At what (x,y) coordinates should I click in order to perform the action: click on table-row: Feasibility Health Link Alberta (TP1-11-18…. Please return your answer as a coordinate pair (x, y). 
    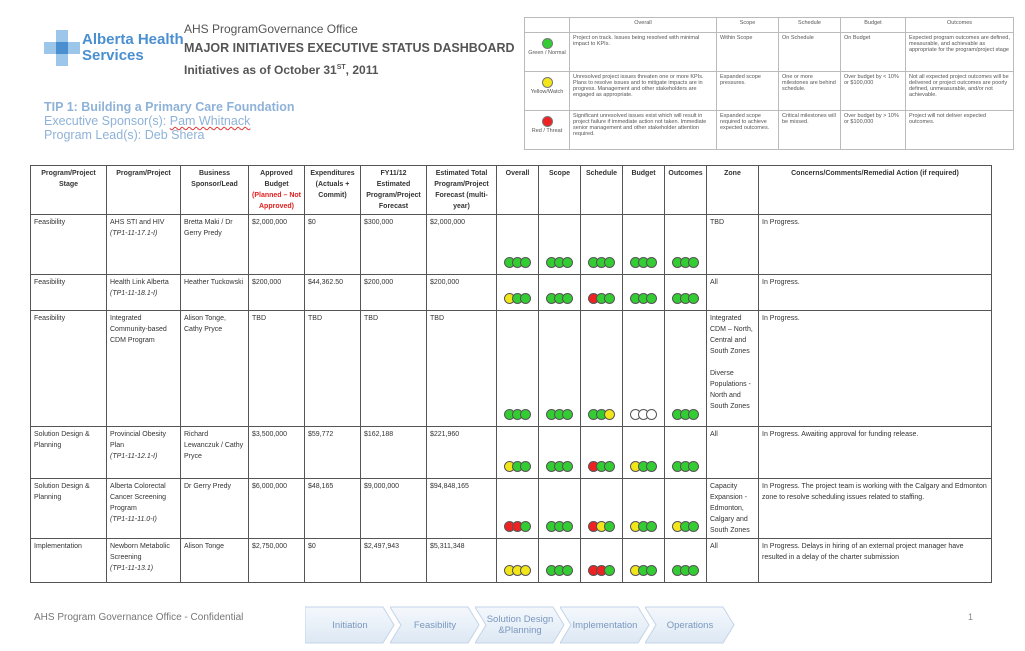
    Looking at the image, I should click on (511, 292).